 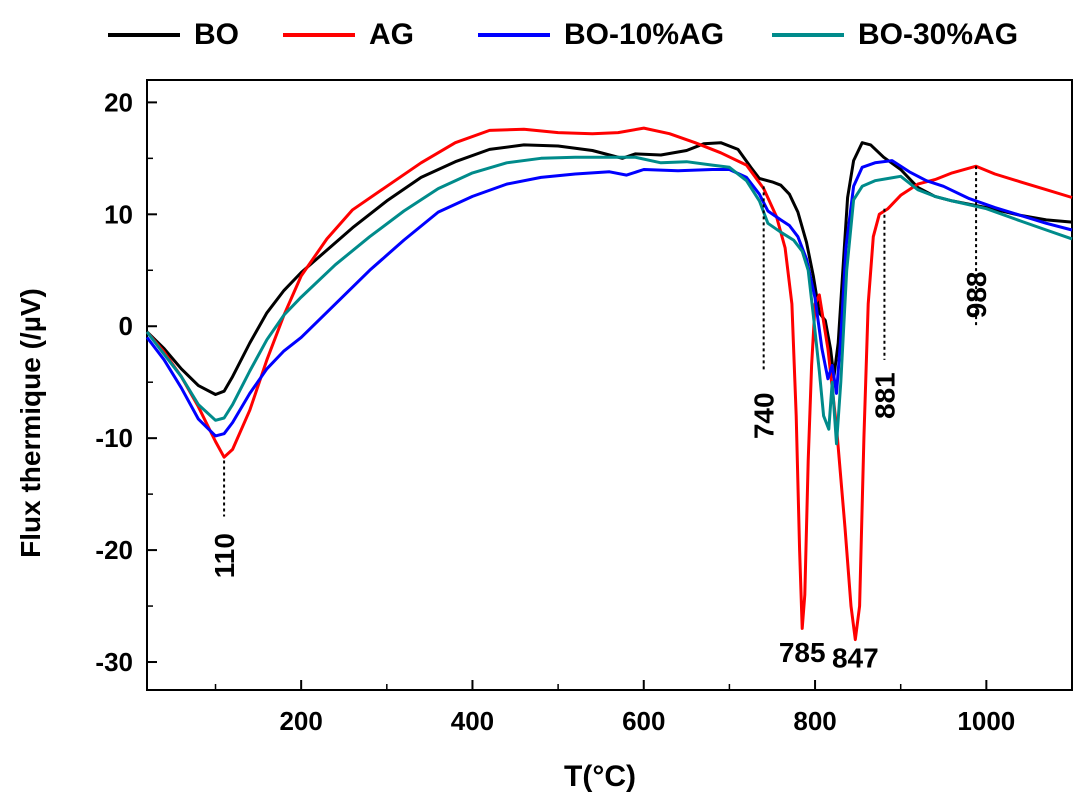 What do you see at coordinates (126, 326) in the screenshot?
I see `y-tick-label: 0` at bounding box center [126, 326].